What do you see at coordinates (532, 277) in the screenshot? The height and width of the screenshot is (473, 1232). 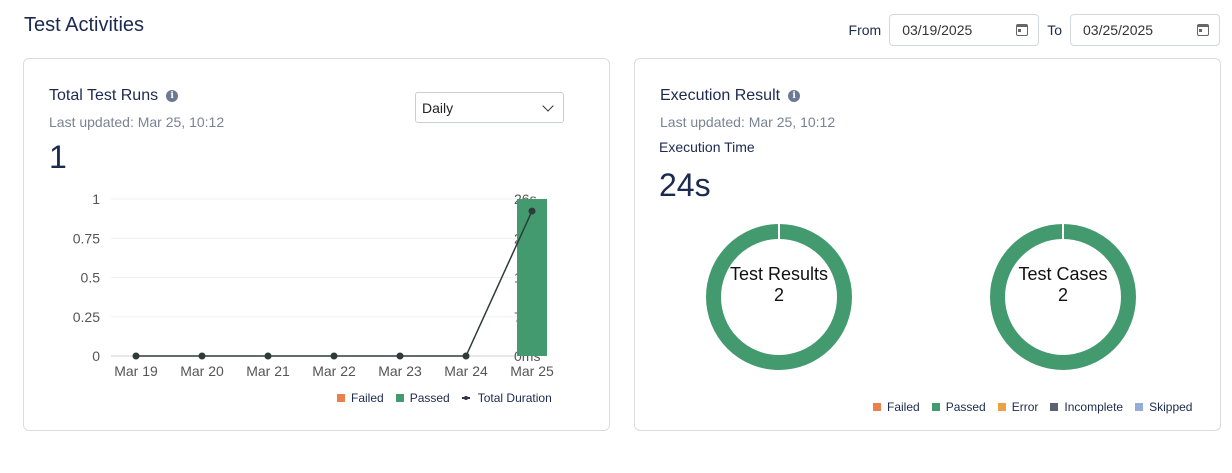 I see `passed-bar` at bounding box center [532, 277].